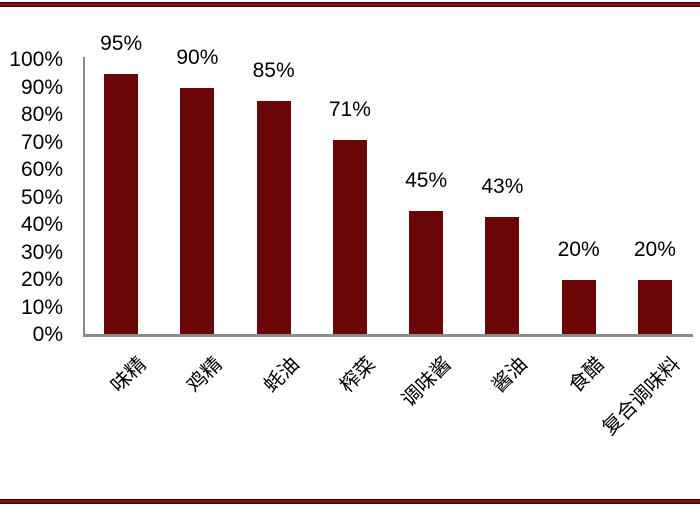 This screenshot has width=700, height=508. I want to click on y-tick-label: 30%, so click(41, 252).